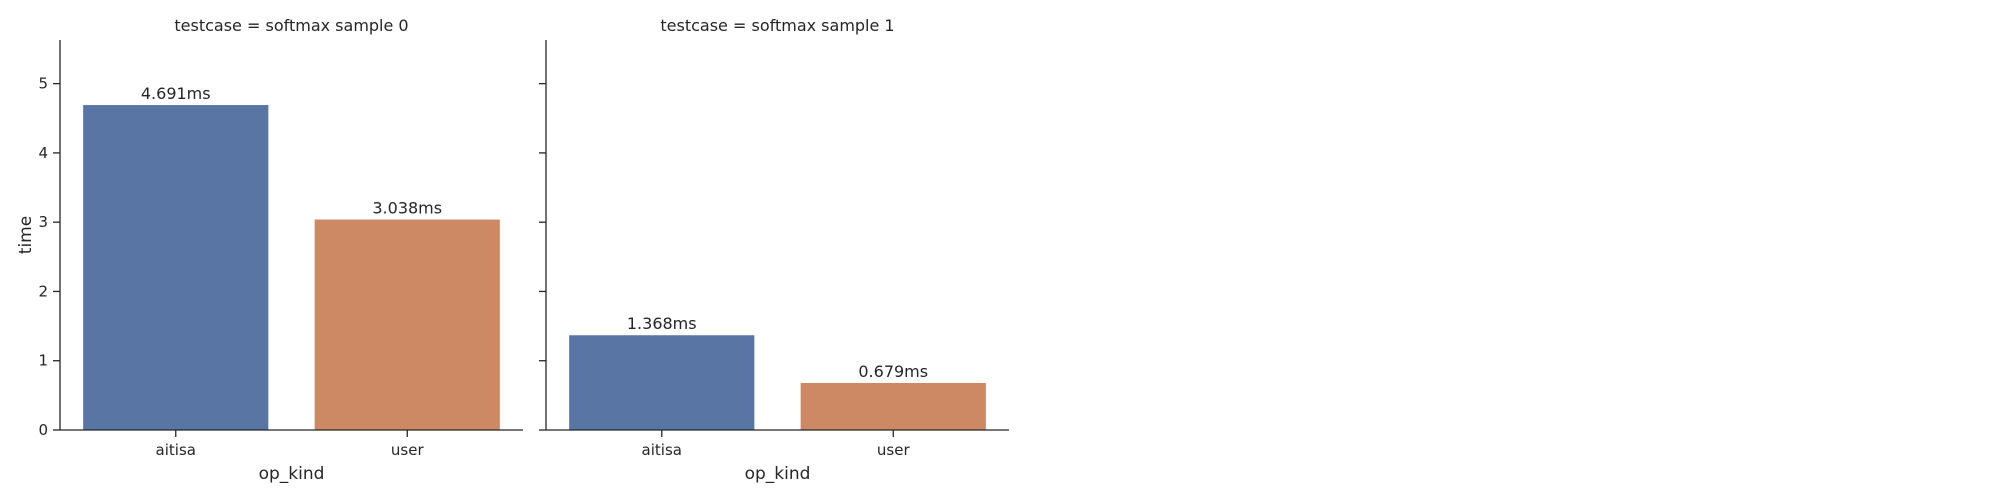 The height and width of the screenshot is (504, 2000). Describe the element at coordinates (26, 235) in the screenshot. I see `y-axis-label: time` at that location.